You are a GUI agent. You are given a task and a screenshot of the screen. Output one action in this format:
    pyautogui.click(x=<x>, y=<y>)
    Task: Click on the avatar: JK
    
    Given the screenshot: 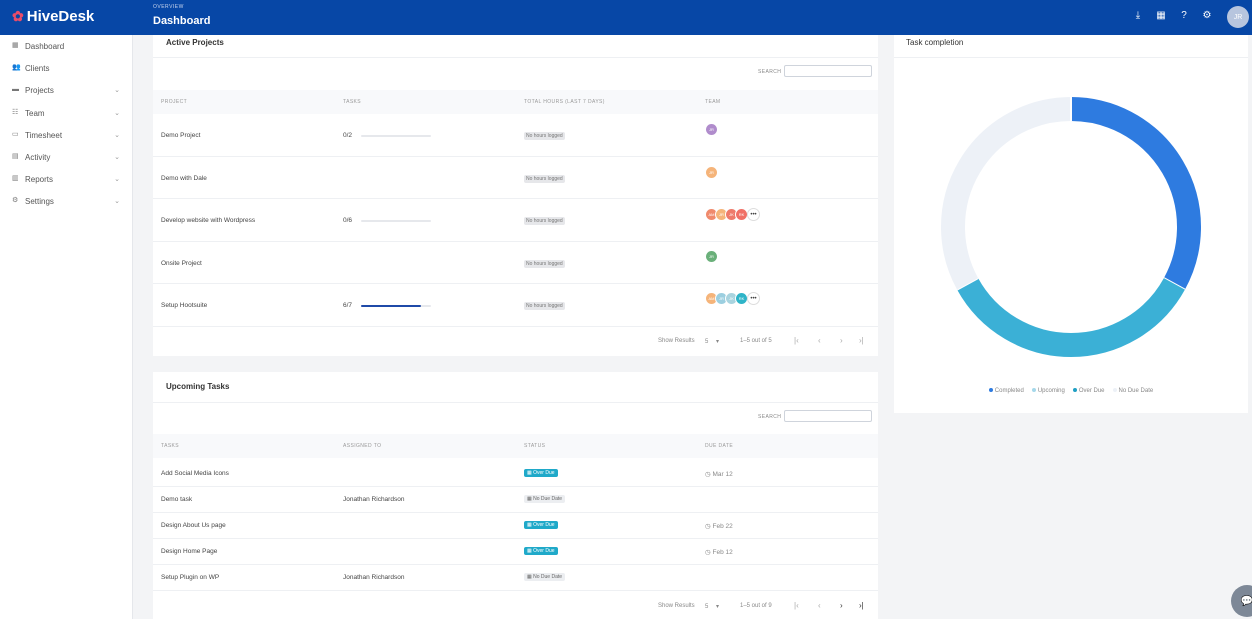 What is the action you would take?
    pyautogui.click(x=731, y=298)
    